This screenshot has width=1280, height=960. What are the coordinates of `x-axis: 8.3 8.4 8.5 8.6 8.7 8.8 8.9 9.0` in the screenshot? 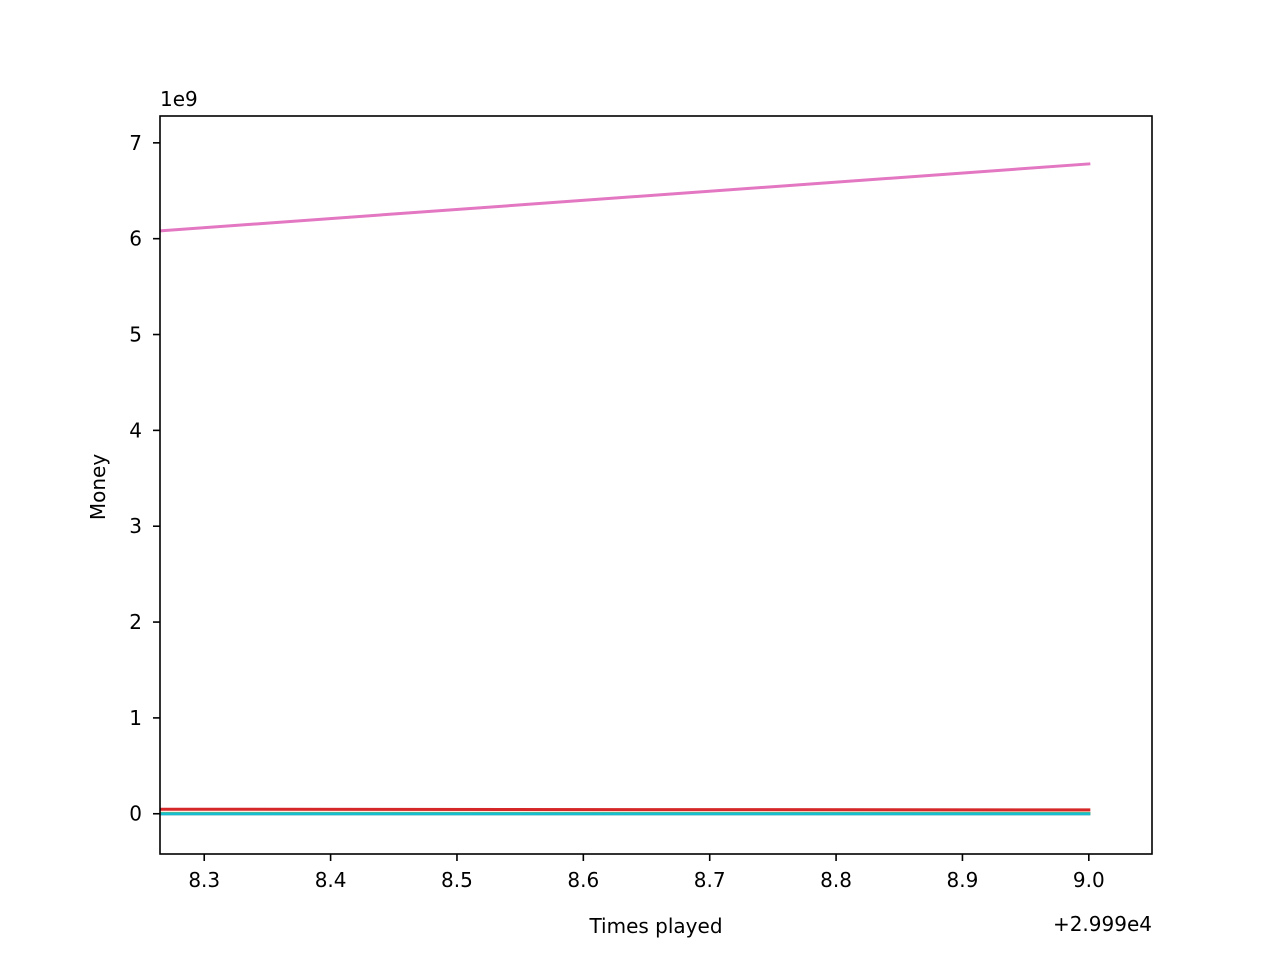 It's located at (646, 873).